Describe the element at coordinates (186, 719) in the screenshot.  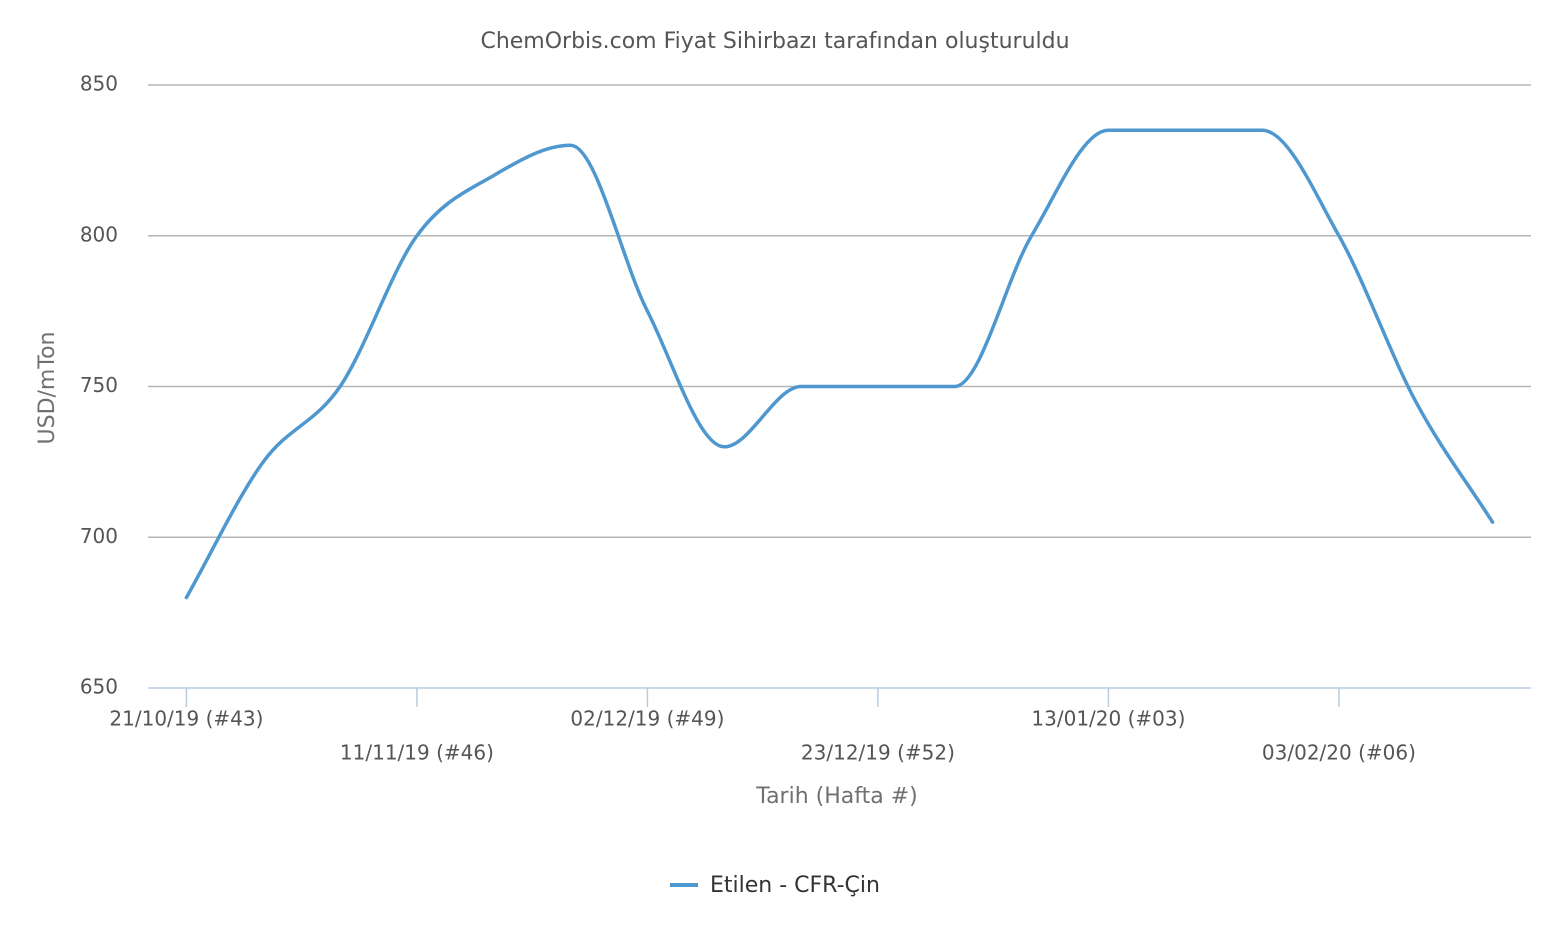
I see `x-tick-label: 21/10/19 (#43)` at that location.